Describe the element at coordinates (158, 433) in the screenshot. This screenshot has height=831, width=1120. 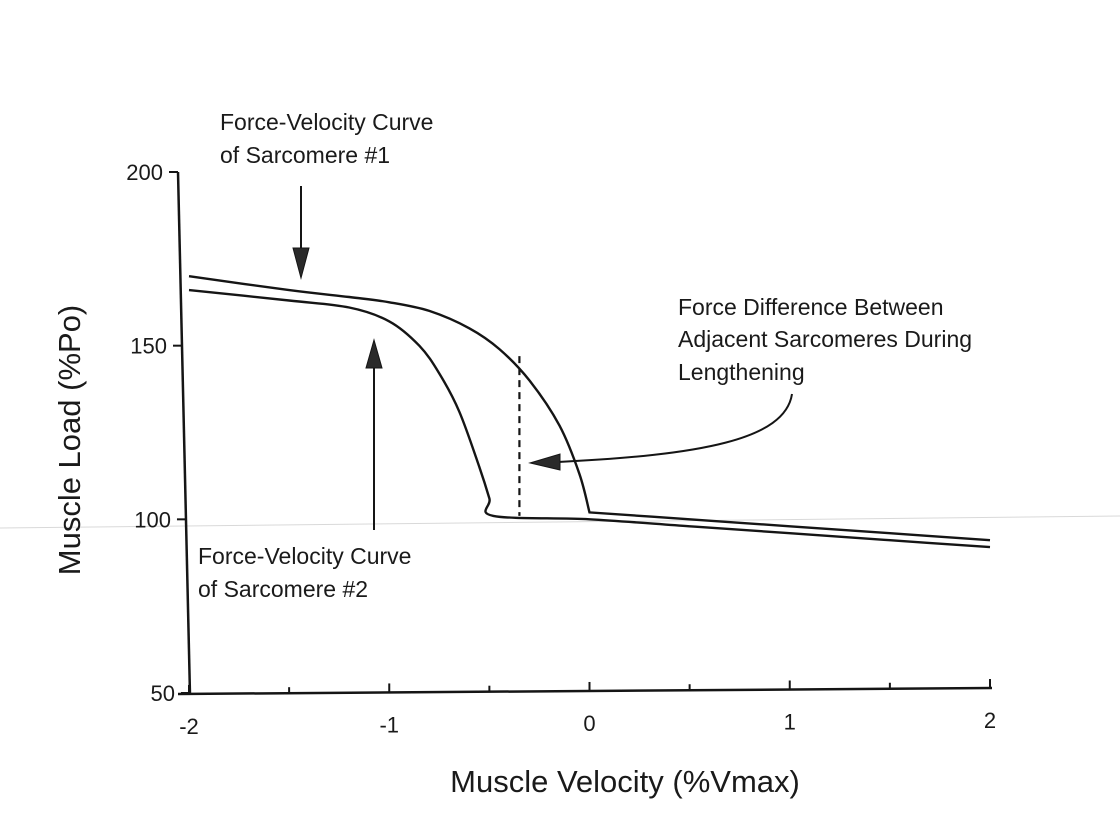
I see `y-ticks: 50 100 150 200` at that location.